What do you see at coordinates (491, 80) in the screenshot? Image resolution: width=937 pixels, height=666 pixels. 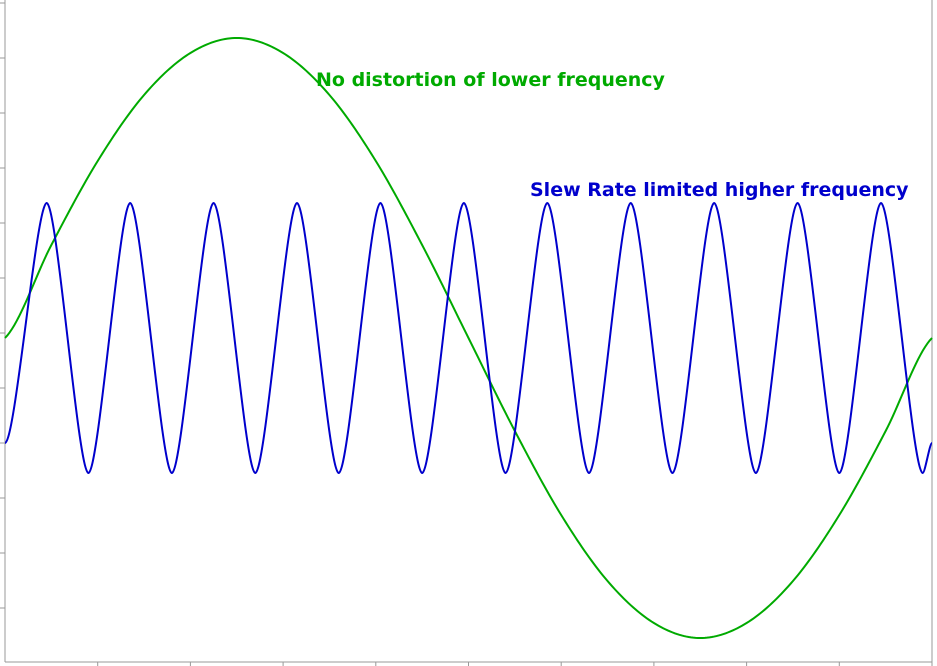 I see `annotation-low-frequency: No distortion of lower frequency` at bounding box center [491, 80].